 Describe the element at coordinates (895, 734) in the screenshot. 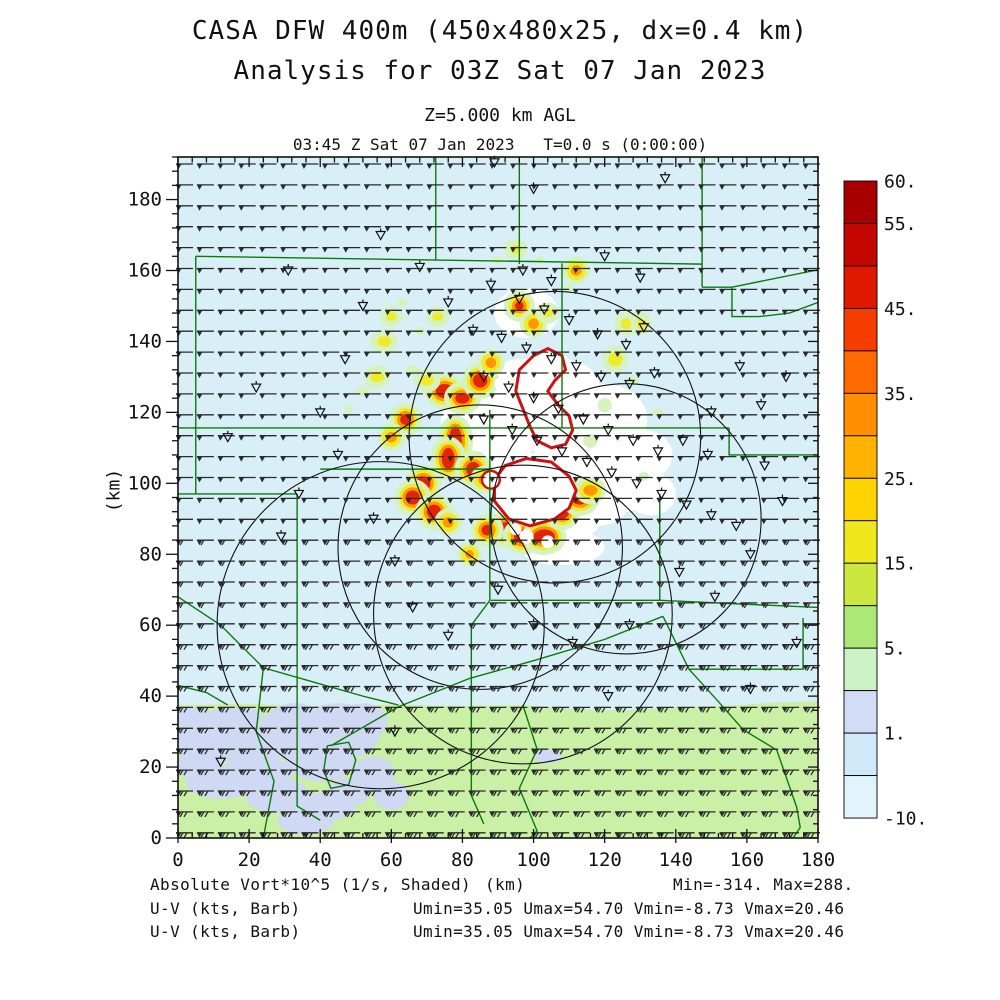

I see `svg-text: 1.` at that location.